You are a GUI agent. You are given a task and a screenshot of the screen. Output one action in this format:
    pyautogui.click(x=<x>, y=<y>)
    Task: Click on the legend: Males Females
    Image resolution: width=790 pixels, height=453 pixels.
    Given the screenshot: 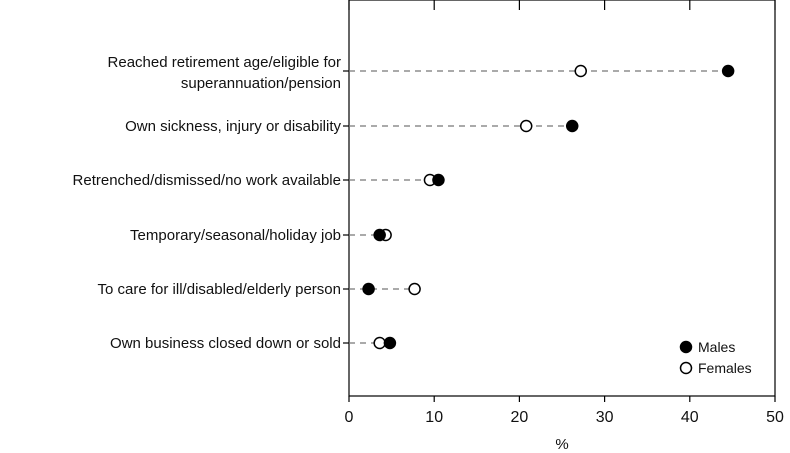 What is the action you would take?
    pyautogui.click(x=715, y=357)
    